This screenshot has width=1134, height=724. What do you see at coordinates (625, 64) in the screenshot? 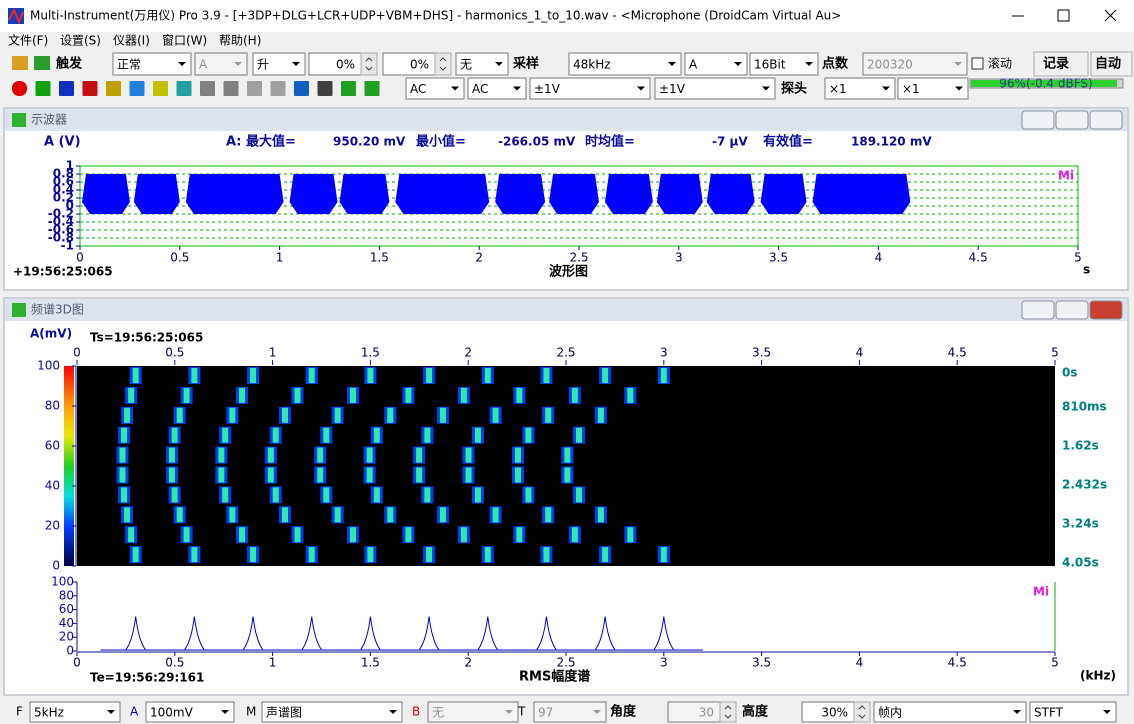
I see `sampling-box` at bounding box center [625, 64].